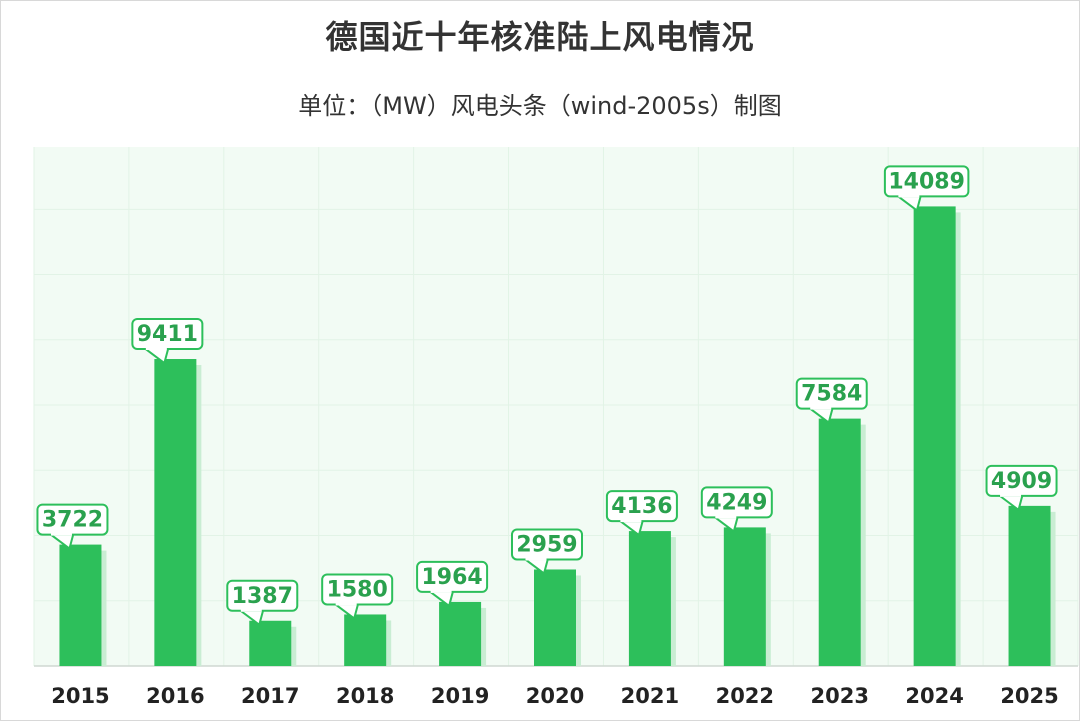  I want to click on x-tick-label: 2023, so click(840, 696).